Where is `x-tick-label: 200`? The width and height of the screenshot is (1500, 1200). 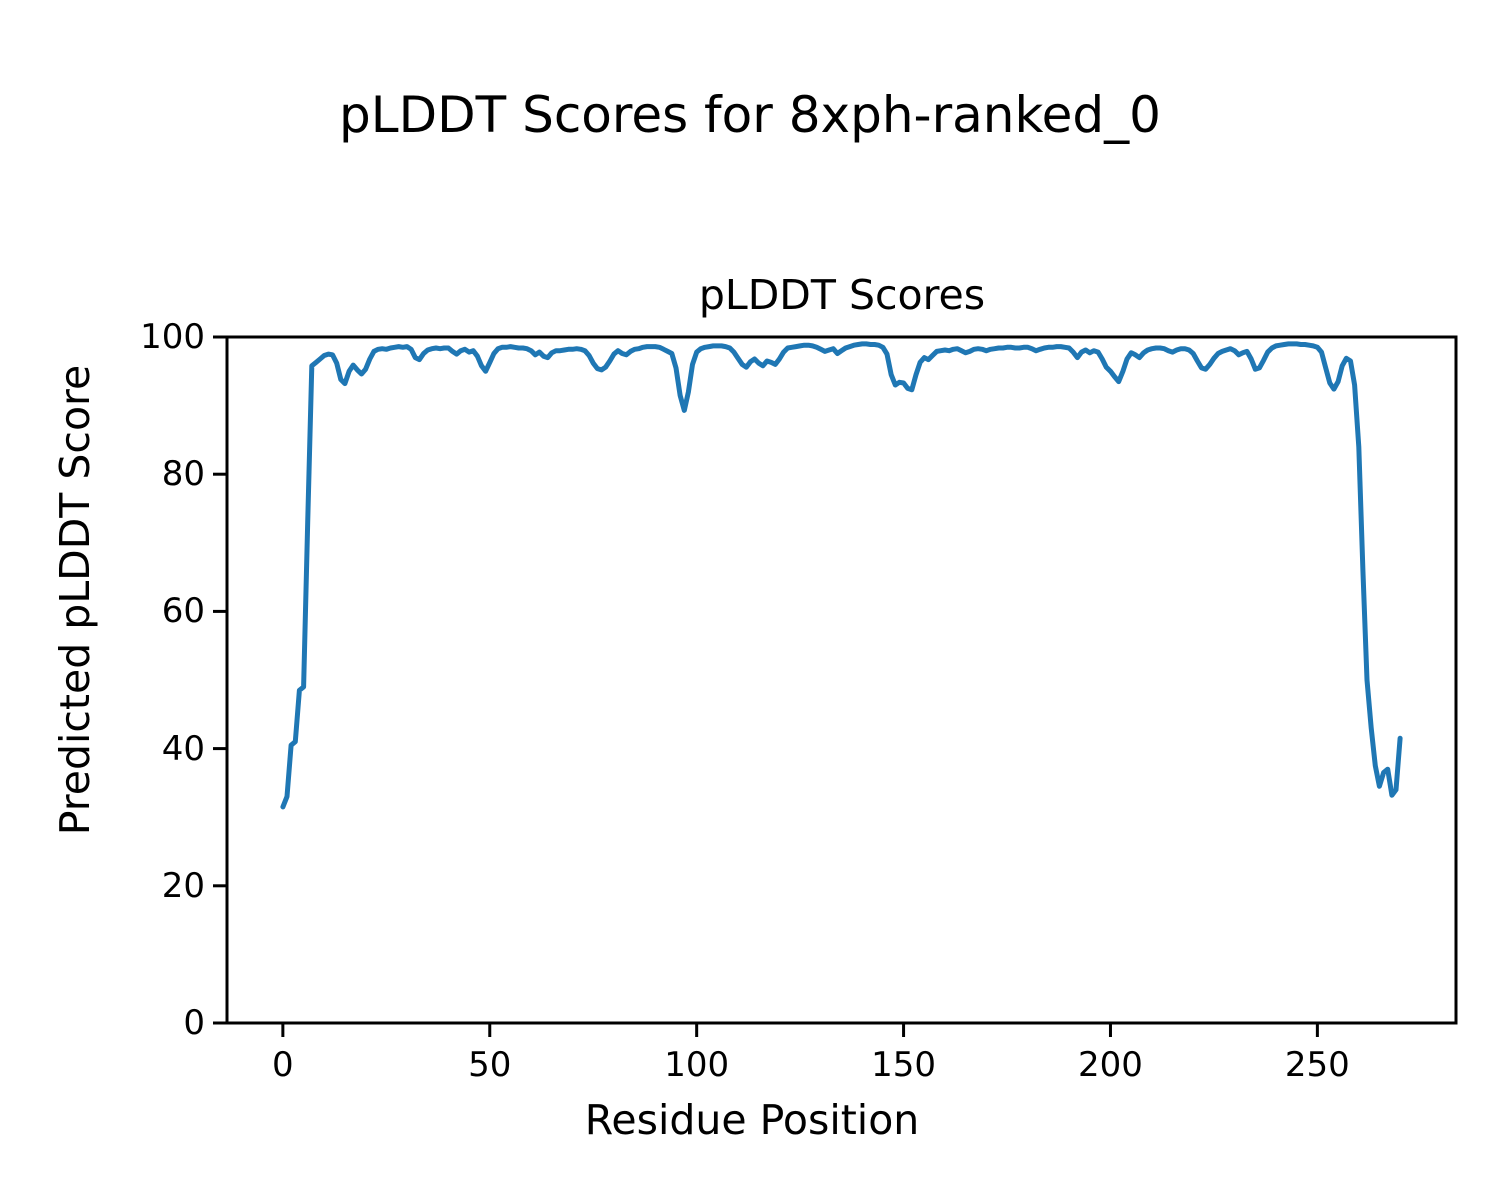 x-tick-label: 200 is located at coordinates (1110, 1065).